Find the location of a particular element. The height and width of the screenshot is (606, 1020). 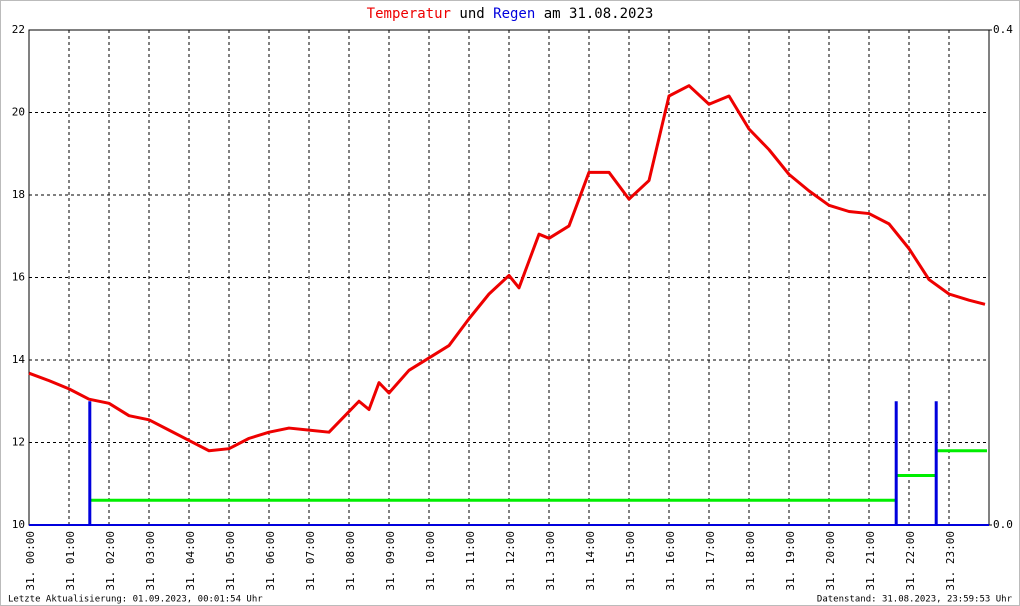

x-tick-label: 31. 16:00 is located at coordinates (670, 561).